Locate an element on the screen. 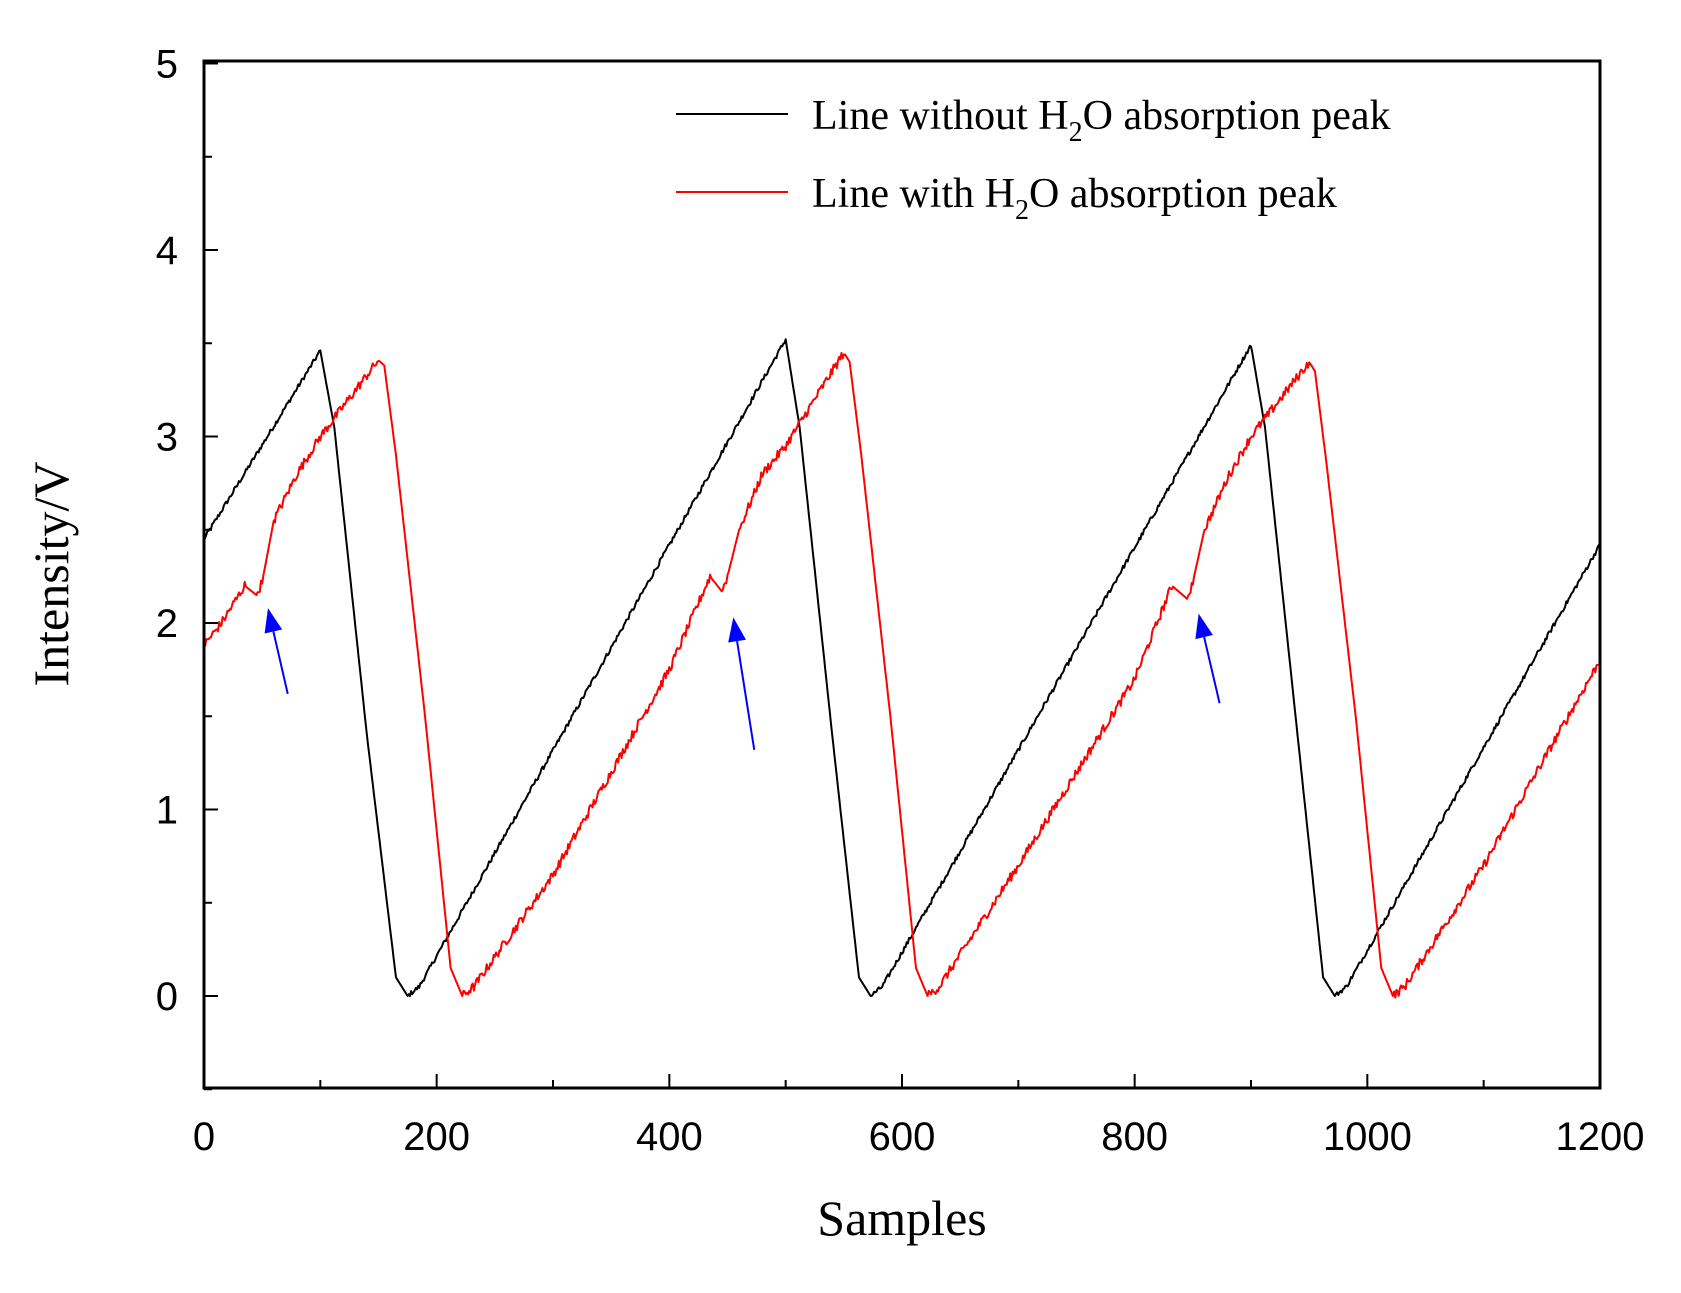  legend-label-with: Line with H2O absorption peak is located at coordinates (1074, 198).